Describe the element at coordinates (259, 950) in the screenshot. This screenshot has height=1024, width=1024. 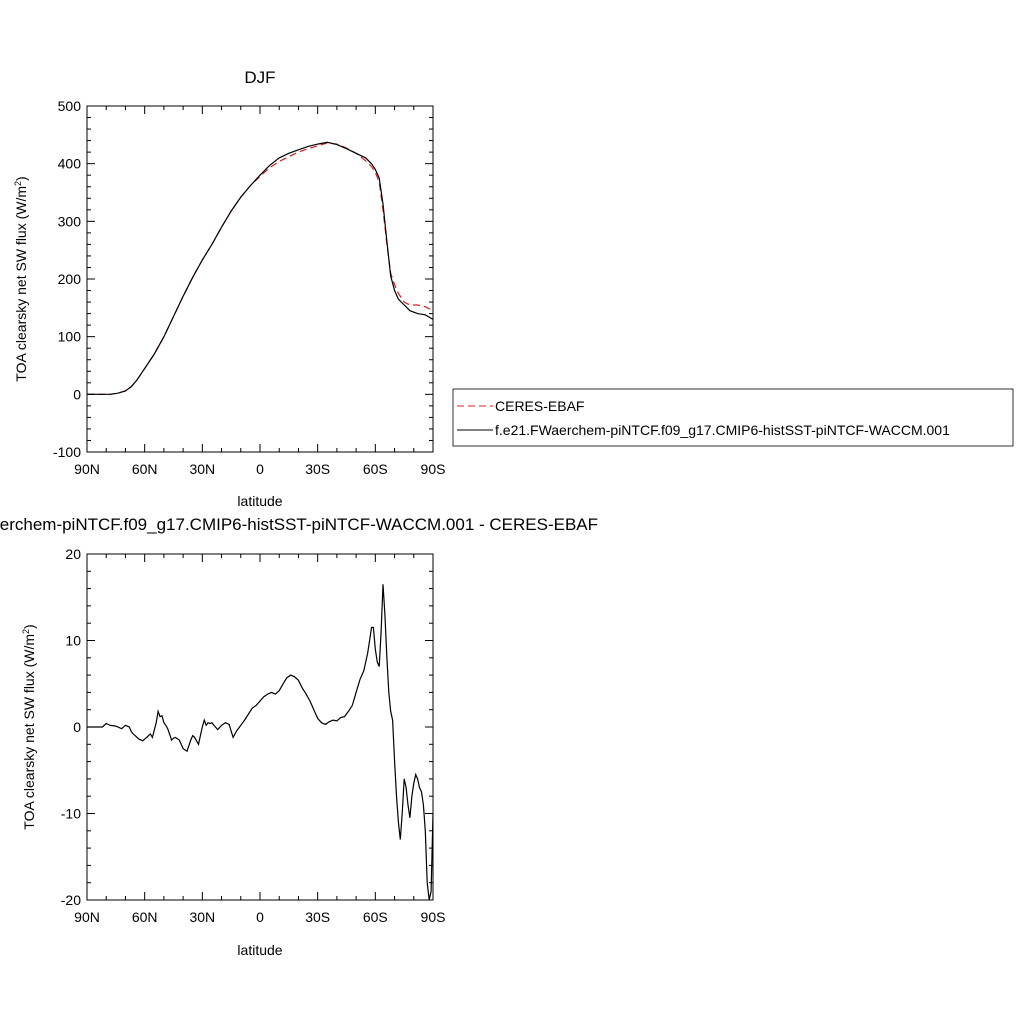
I see `panel-bottom-xlabel: latitude` at that location.